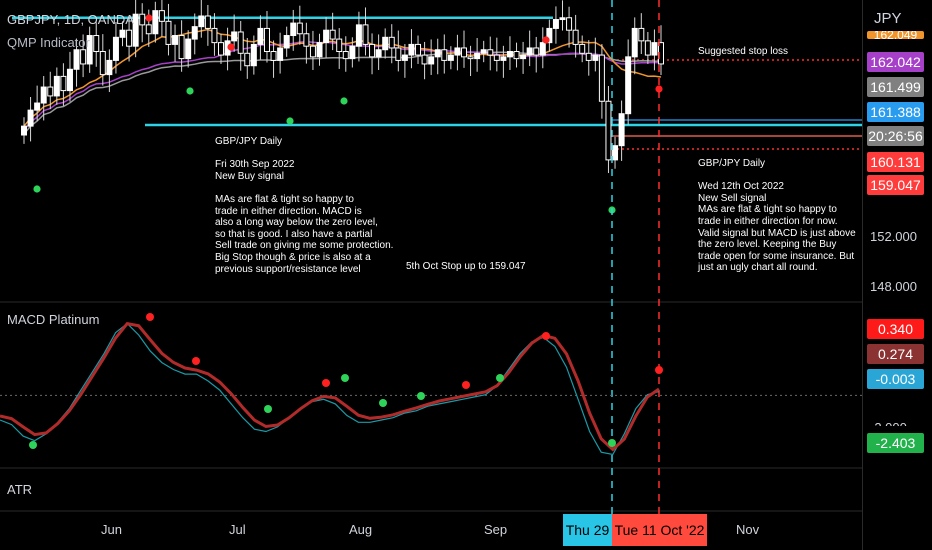 The height and width of the screenshot is (550, 932). What do you see at coordinates (895, 35) in the screenshot?
I see `price-tag-ema-orange: 162.049` at bounding box center [895, 35].